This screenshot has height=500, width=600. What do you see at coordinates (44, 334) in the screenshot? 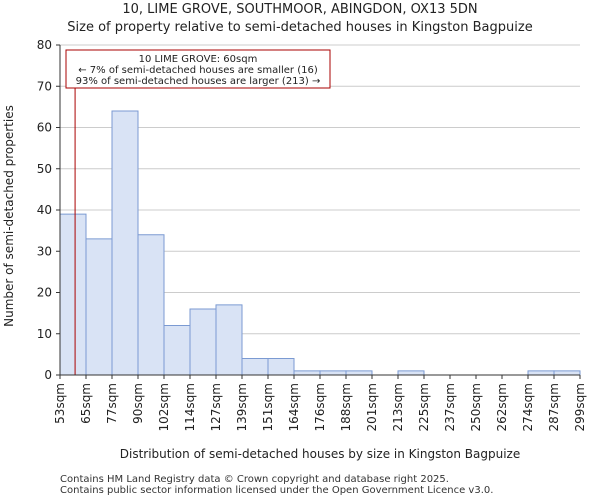
I see `y-tick-label: 10` at bounding box center [44, 334].